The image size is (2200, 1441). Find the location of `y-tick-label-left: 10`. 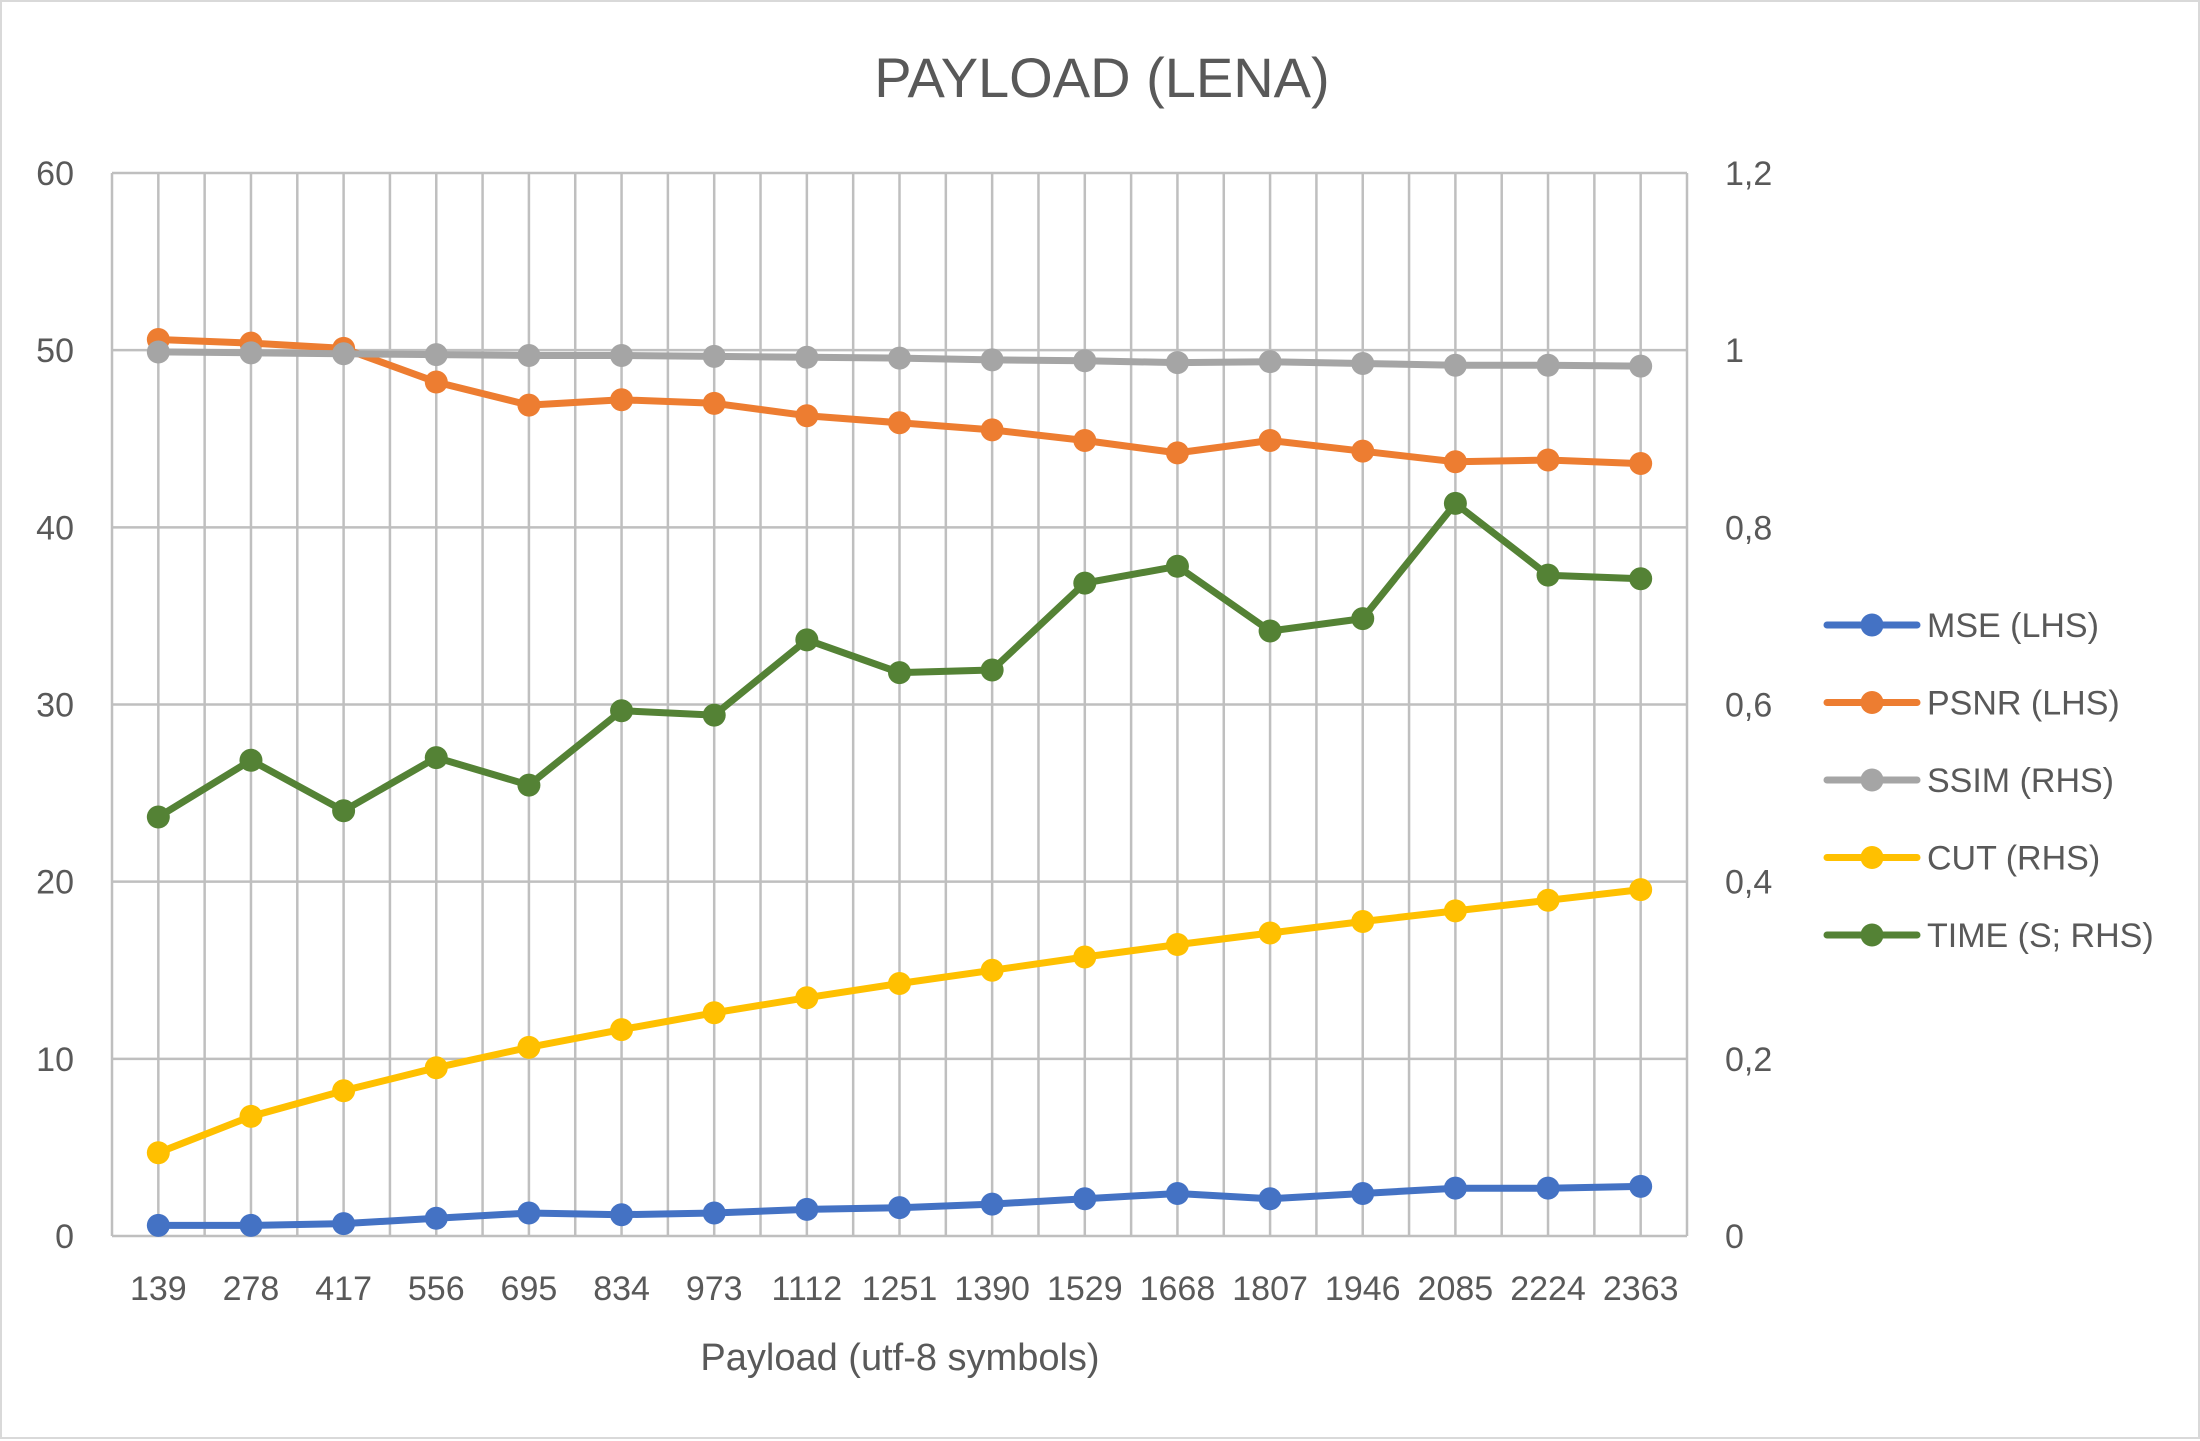

y-tick-label-left: 10 is located at coordinates (55, 1060).